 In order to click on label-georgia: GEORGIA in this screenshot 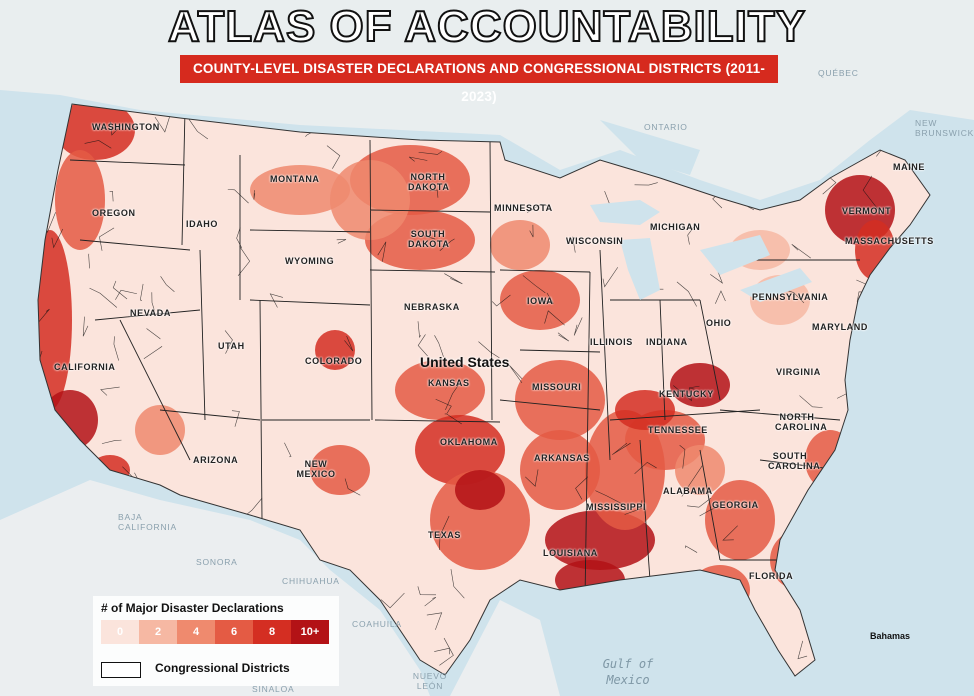, I will do `click(735, 505)`.